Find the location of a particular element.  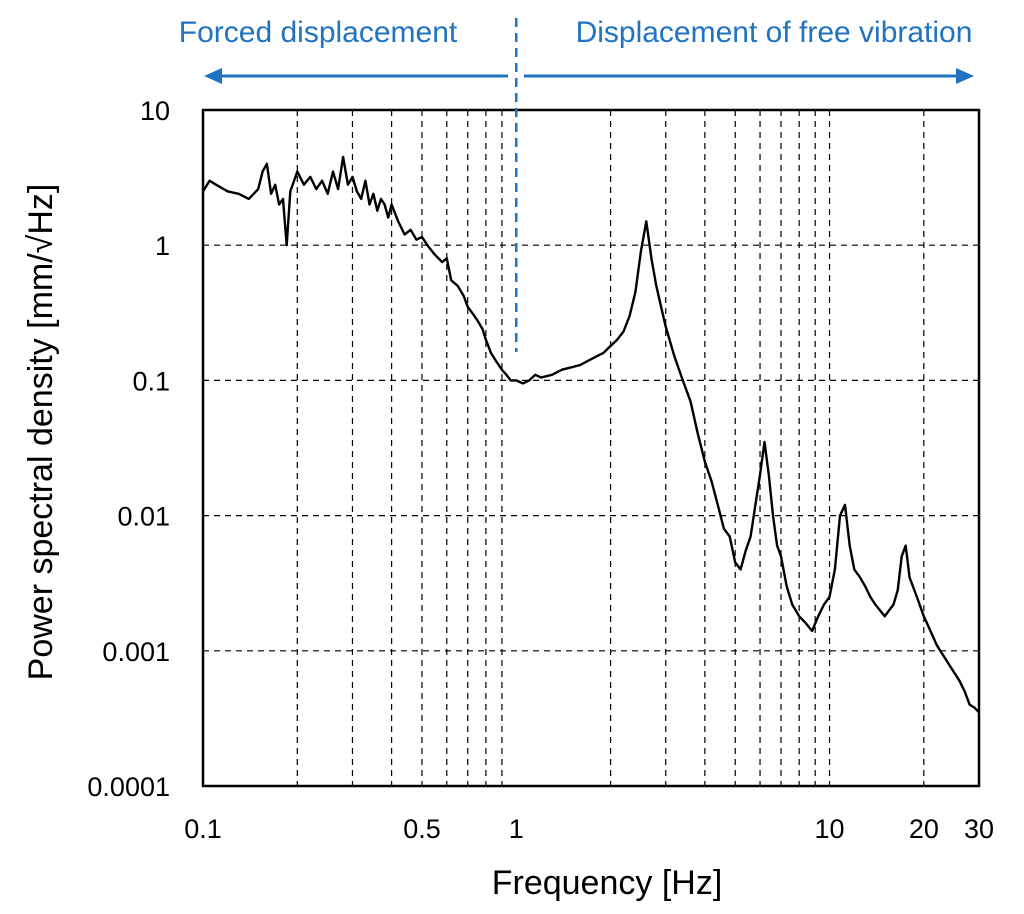

y-tick-label: 0.001 is located at coordinates (136, 652).